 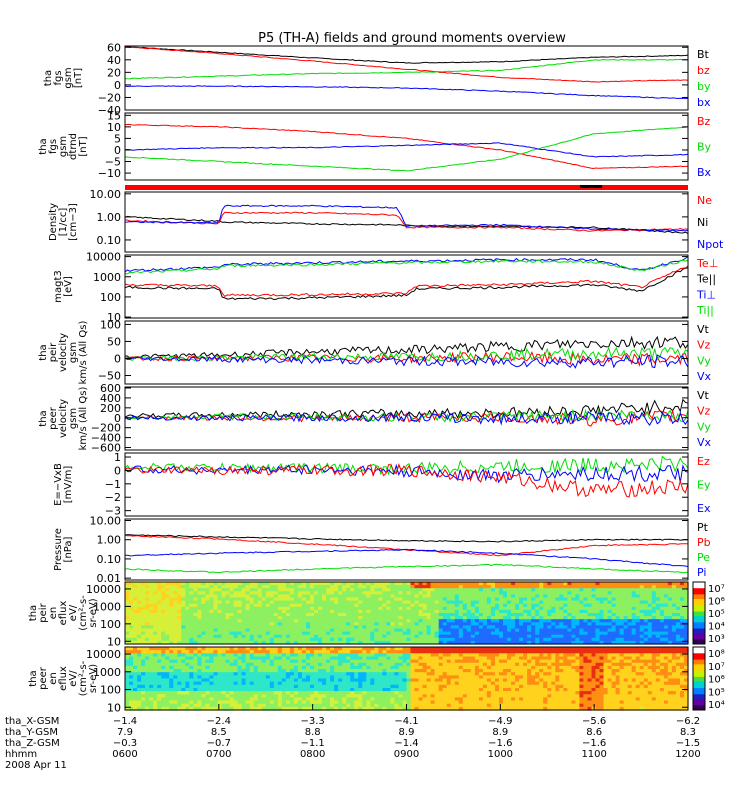 I want to click on y-tick-label: 50, so click(x=114, y=341).